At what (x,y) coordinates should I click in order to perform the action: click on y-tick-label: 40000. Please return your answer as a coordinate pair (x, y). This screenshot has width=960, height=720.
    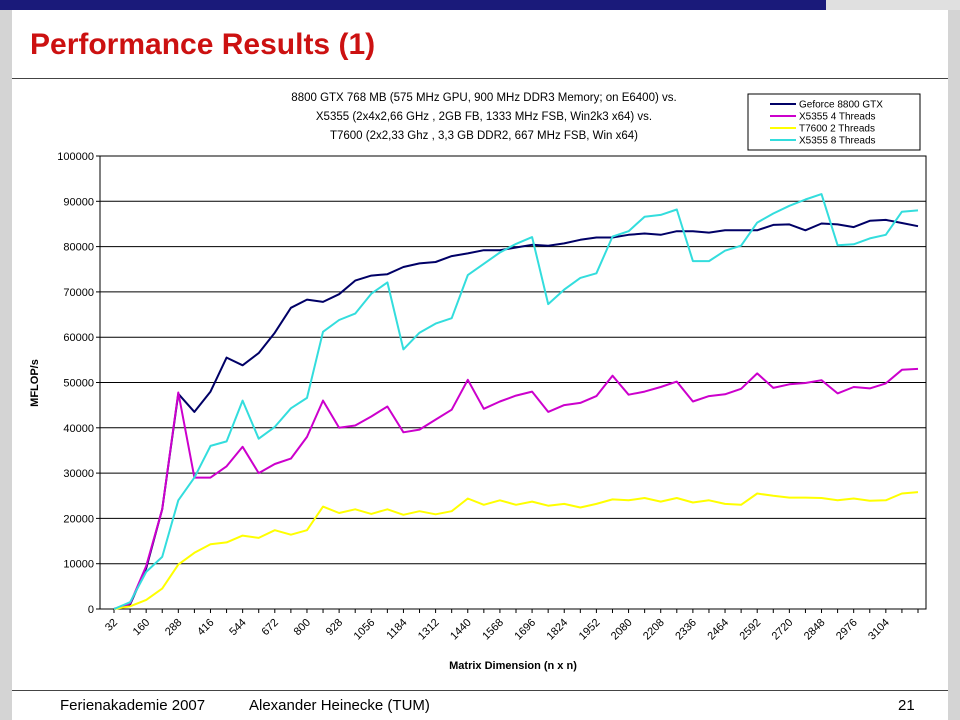
    Looking at the image, I should click on (78, 429).